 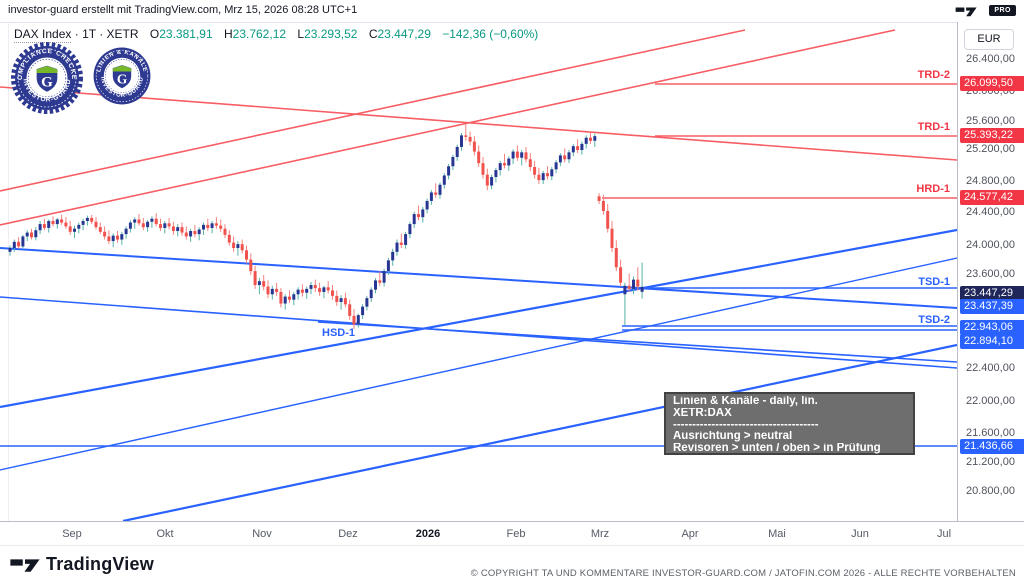 What do you see at coordinates (122, 34) in the screenshot?
I see `legend-exchange: XETR` at bounding box center [122, 34].